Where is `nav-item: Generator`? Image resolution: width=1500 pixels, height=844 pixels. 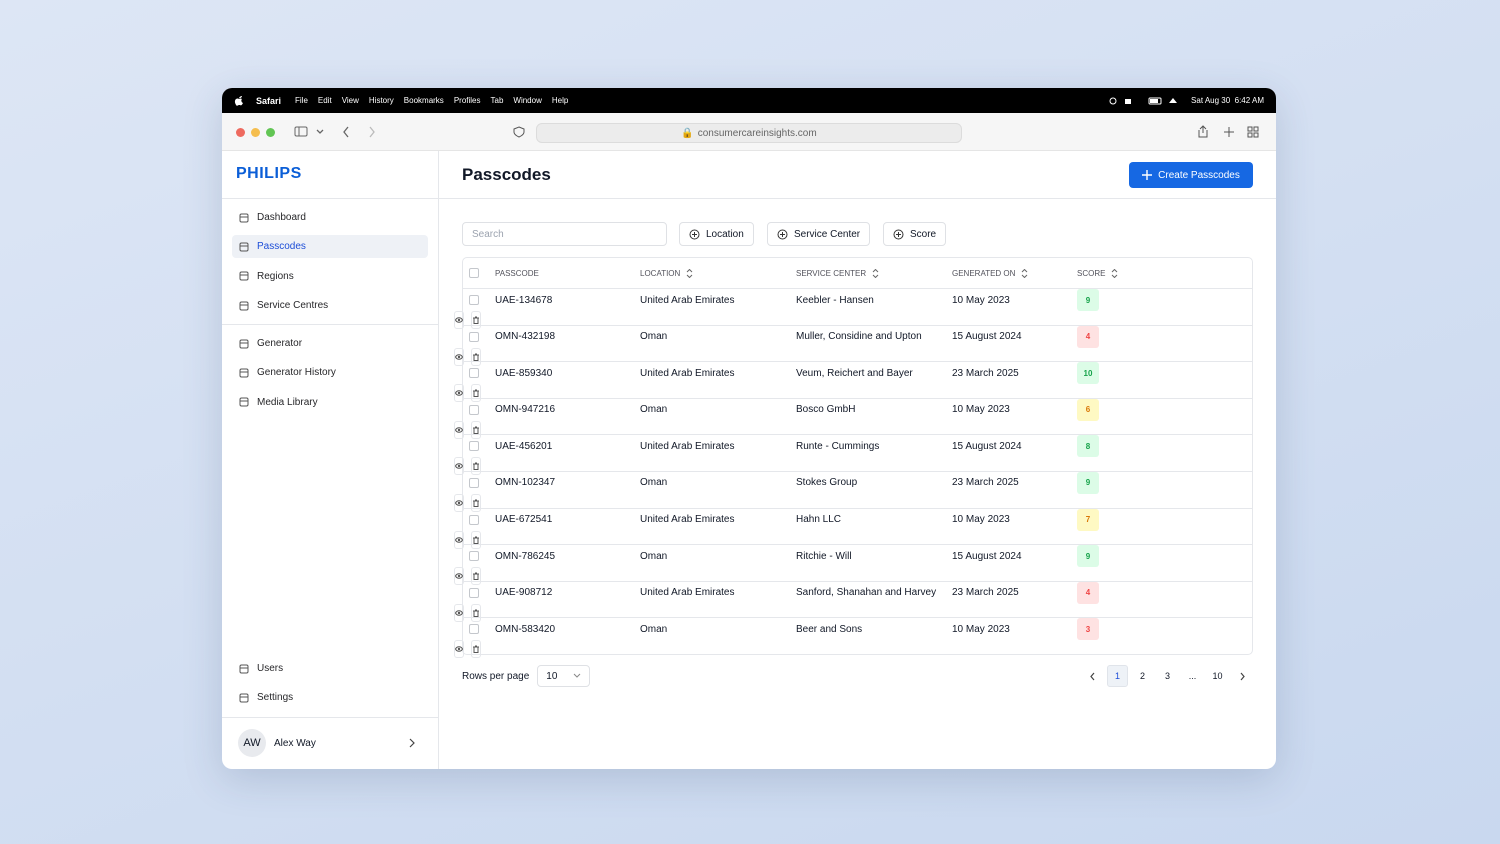 nav-item: Generator is located at coordinates (330, 343).